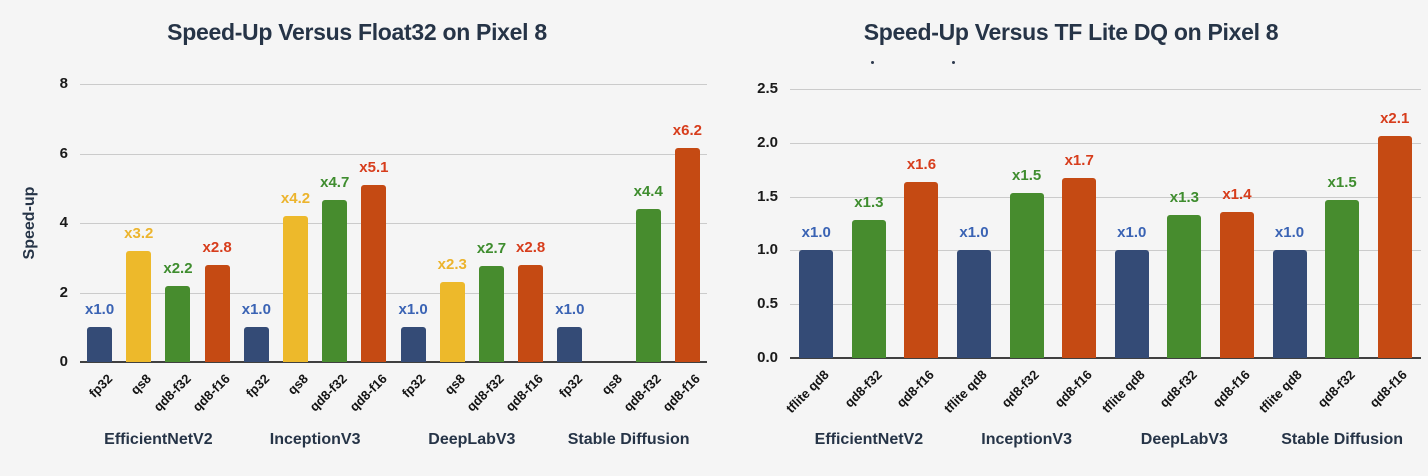 The width and height of the screenshot is (1428, 476). I want to click on y-tick-label: 0, so click(63, 361).